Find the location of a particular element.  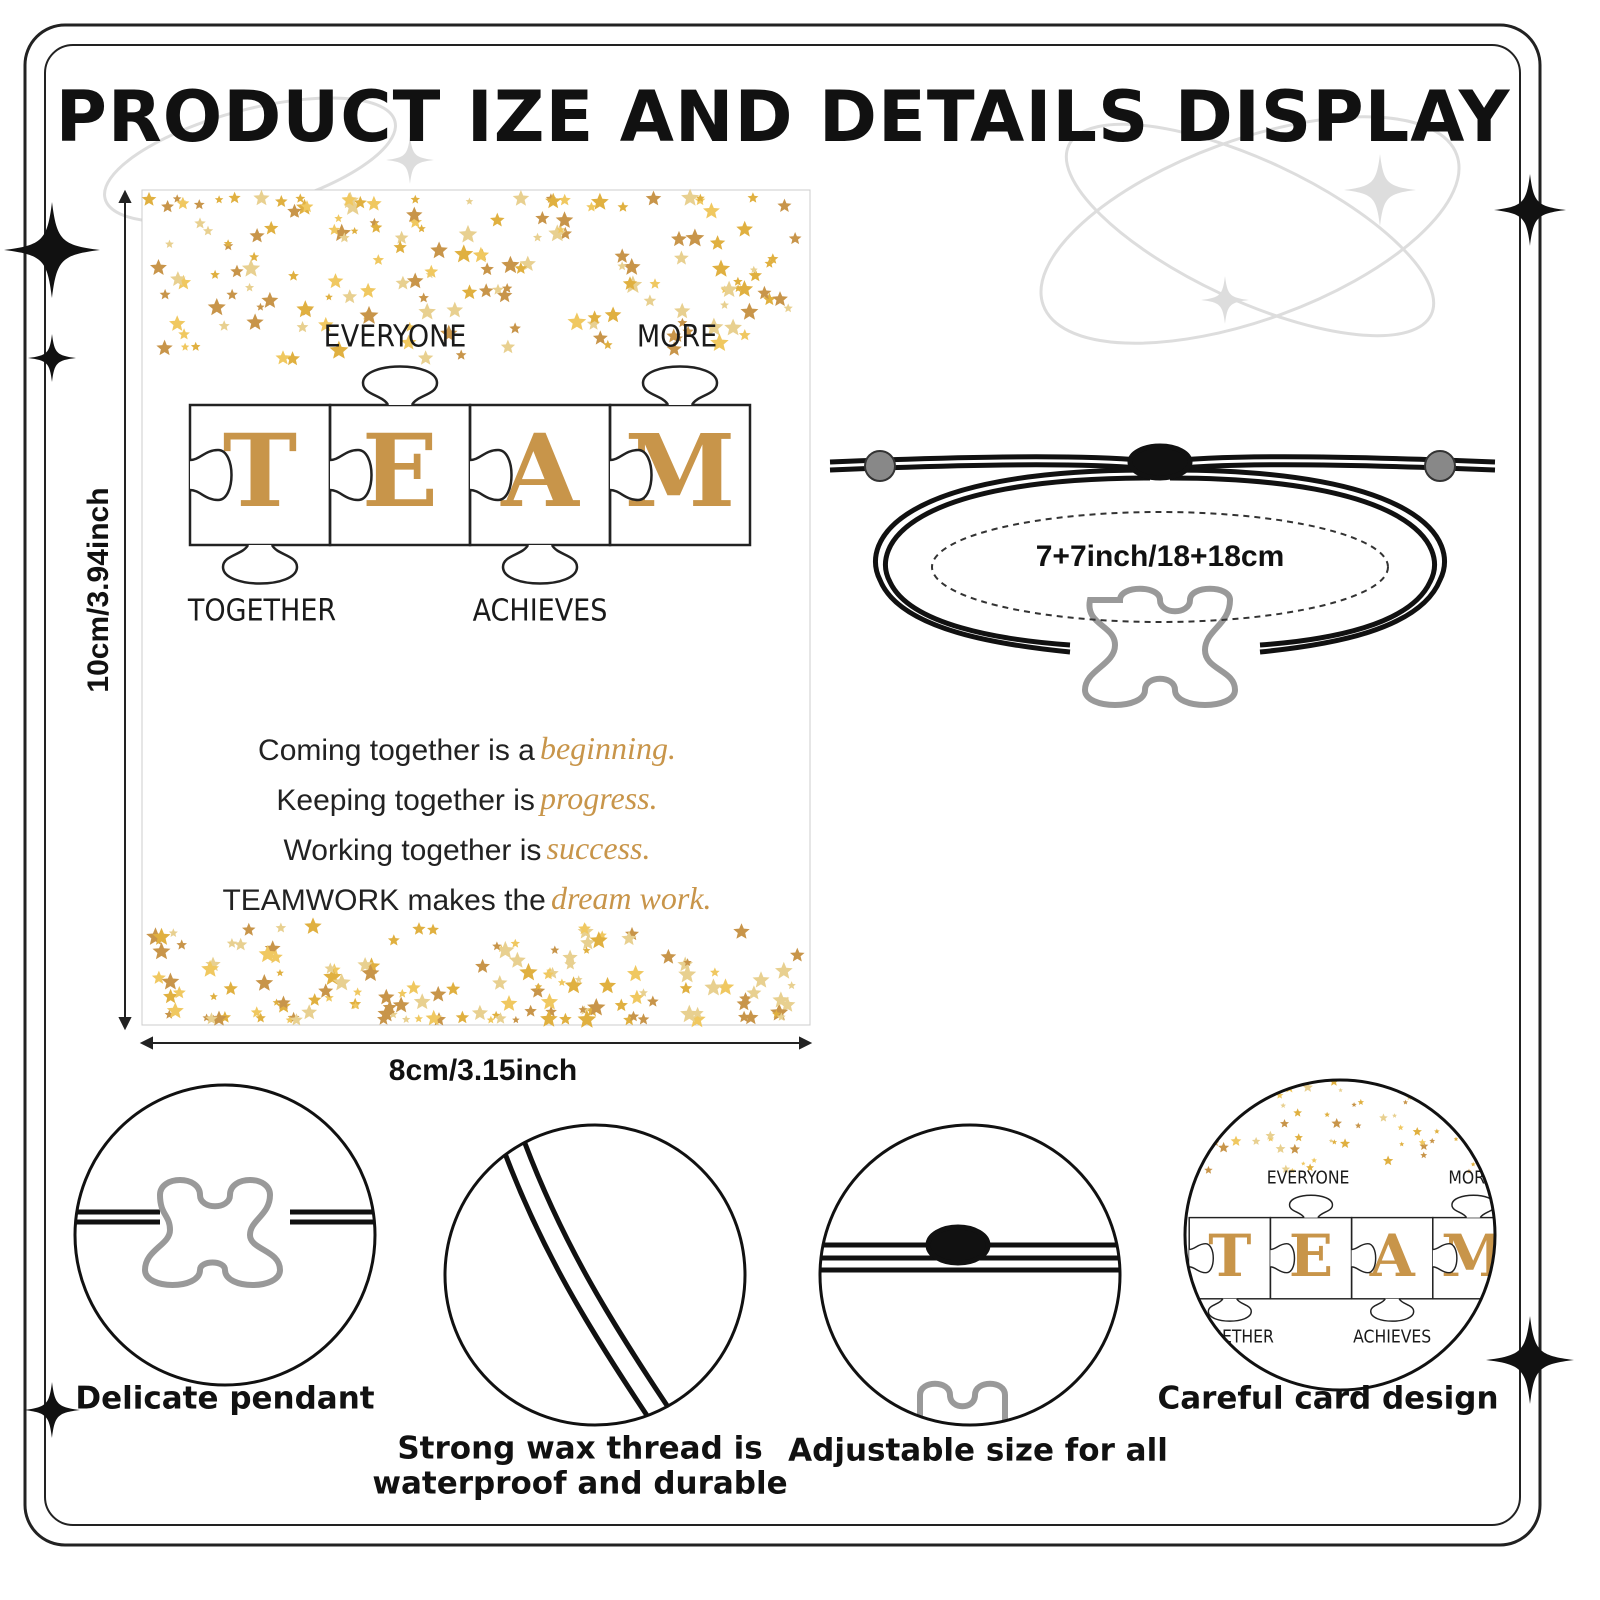

knot-detail is located at coordinates (970, 1322).